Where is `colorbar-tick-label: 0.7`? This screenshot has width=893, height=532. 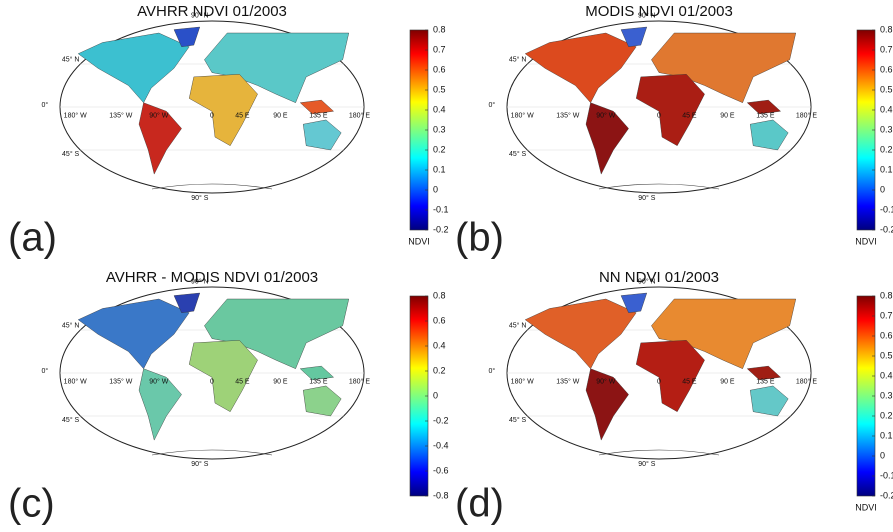 colorbar-tick-label: 0.7 is located at coordinates (439, 49).